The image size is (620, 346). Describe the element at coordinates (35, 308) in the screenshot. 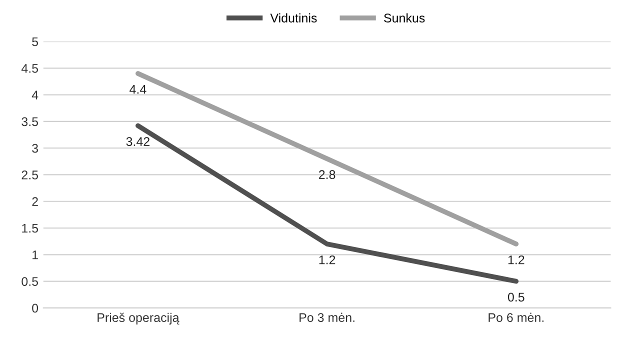

I see `y-tick-label: 0` at that location.